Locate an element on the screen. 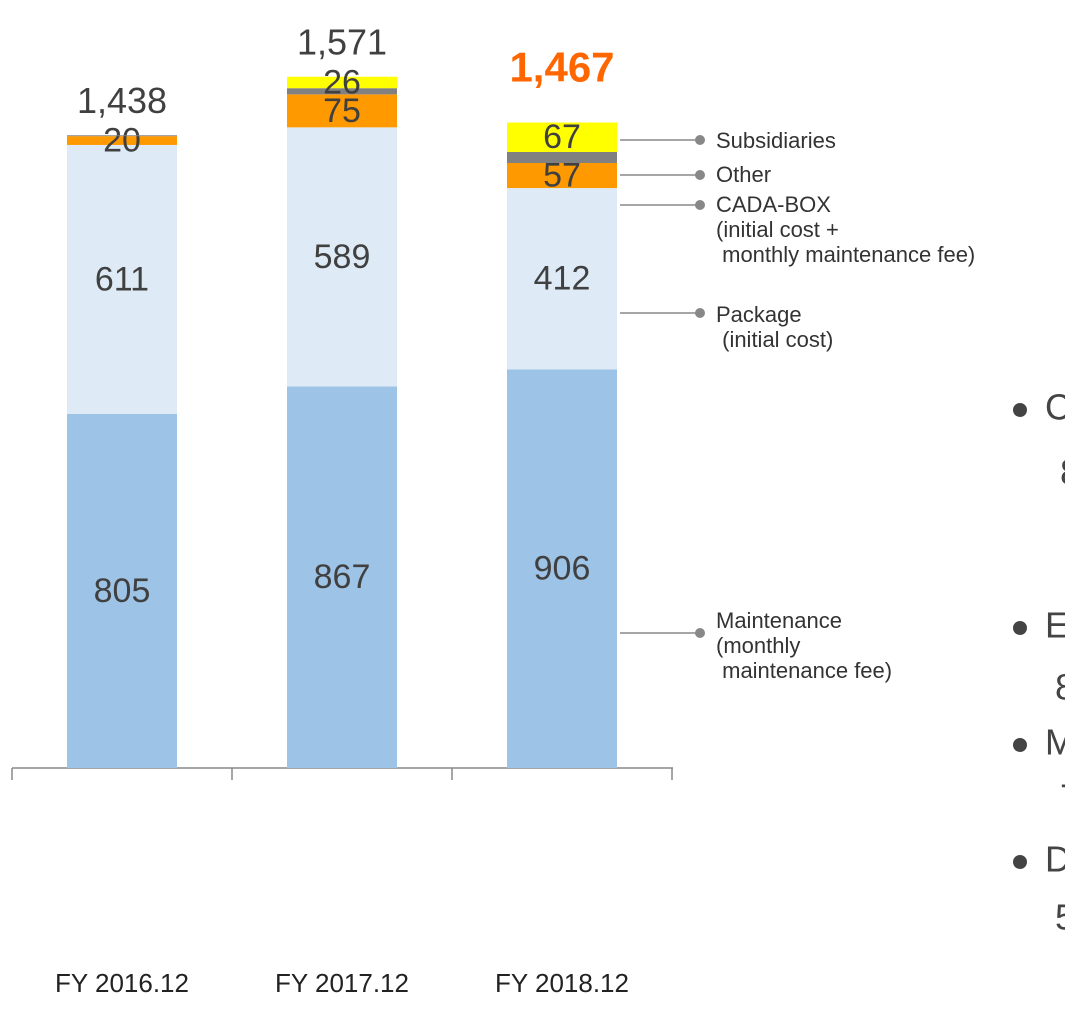 The image size is (1065, 1017). data-label: 412 is located at coordinates (562, 279).